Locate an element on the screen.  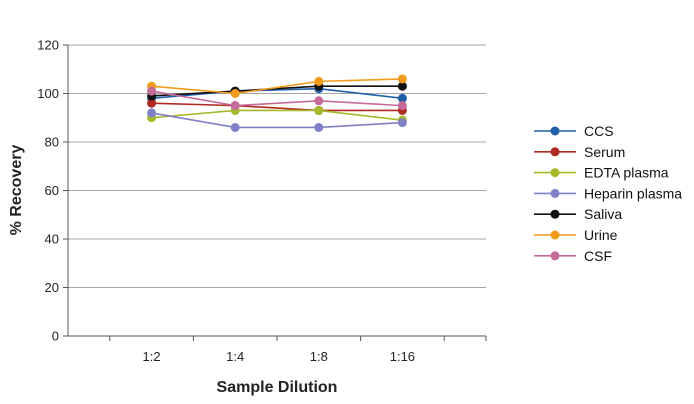
legend-label: CCS is located at coordinates (599, 131).